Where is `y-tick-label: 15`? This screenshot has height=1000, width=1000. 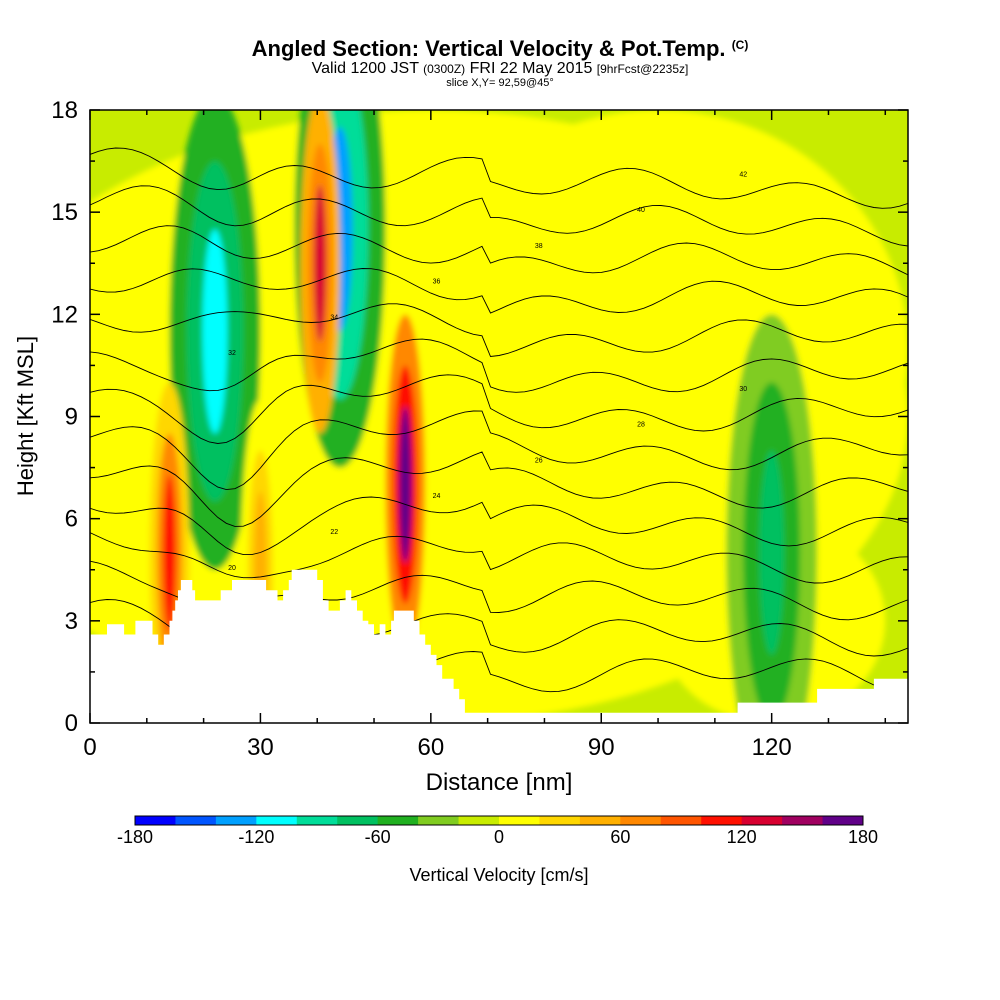 y-tick-label: 15 is located at coordinates (64, 212).